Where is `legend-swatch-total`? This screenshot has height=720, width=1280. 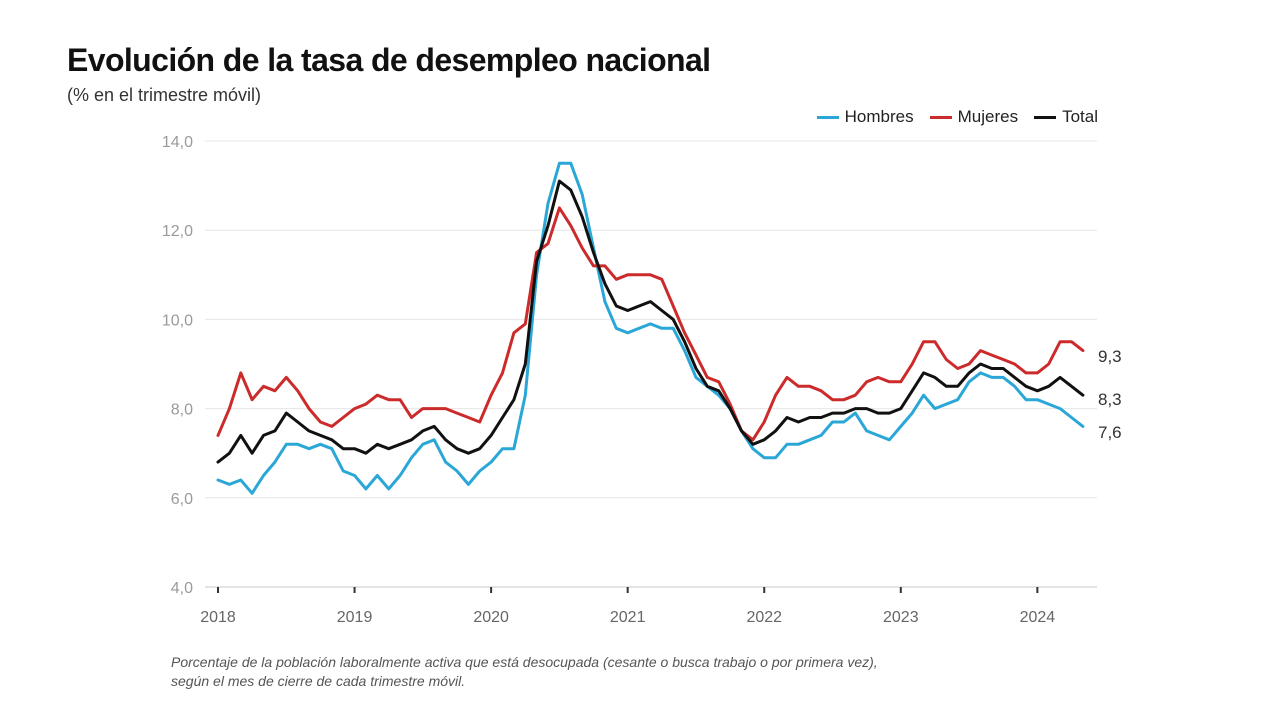 legend-swatch-total is located at coordinates (1045, 117).